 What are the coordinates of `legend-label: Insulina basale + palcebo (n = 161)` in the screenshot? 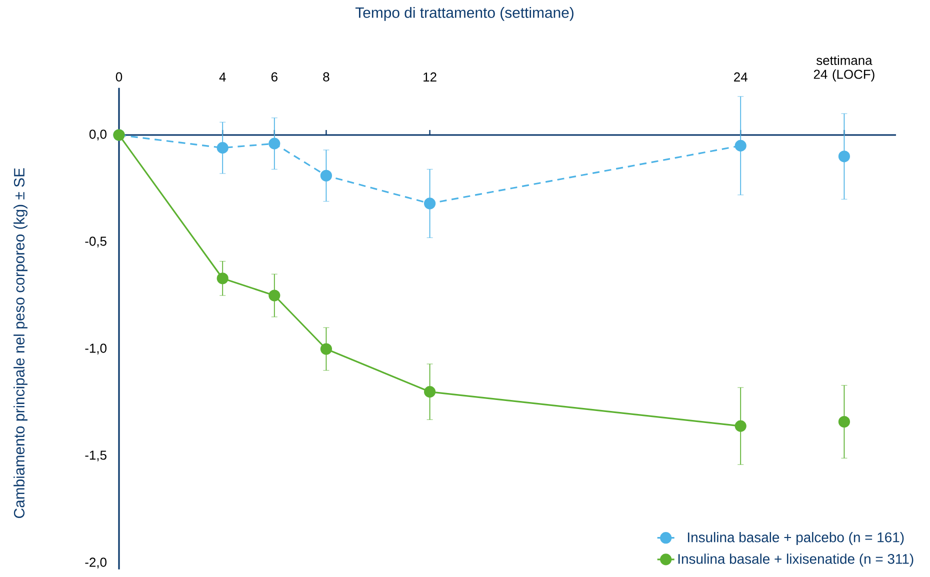 It's located at (796, 539).